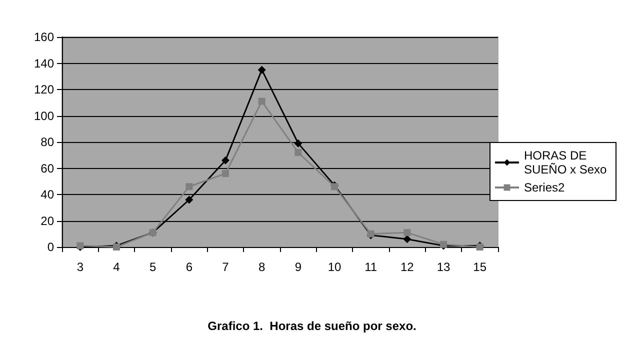  Describe the element at coordinates (335, 267) in the screenshot. I see `x-tick-label: 10` at that location.